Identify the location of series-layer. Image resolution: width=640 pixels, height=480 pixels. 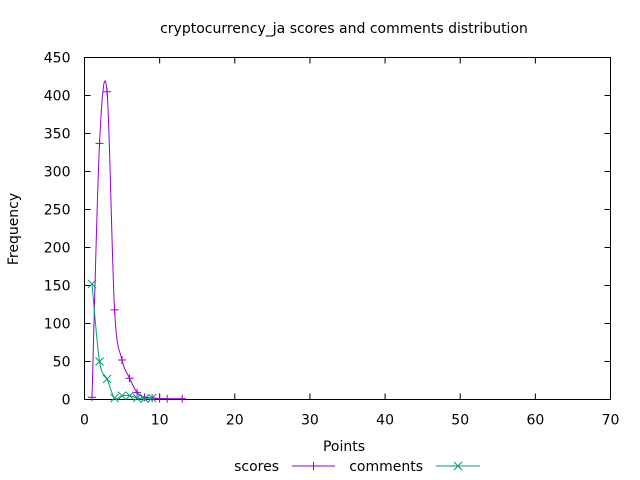
(137, 242).